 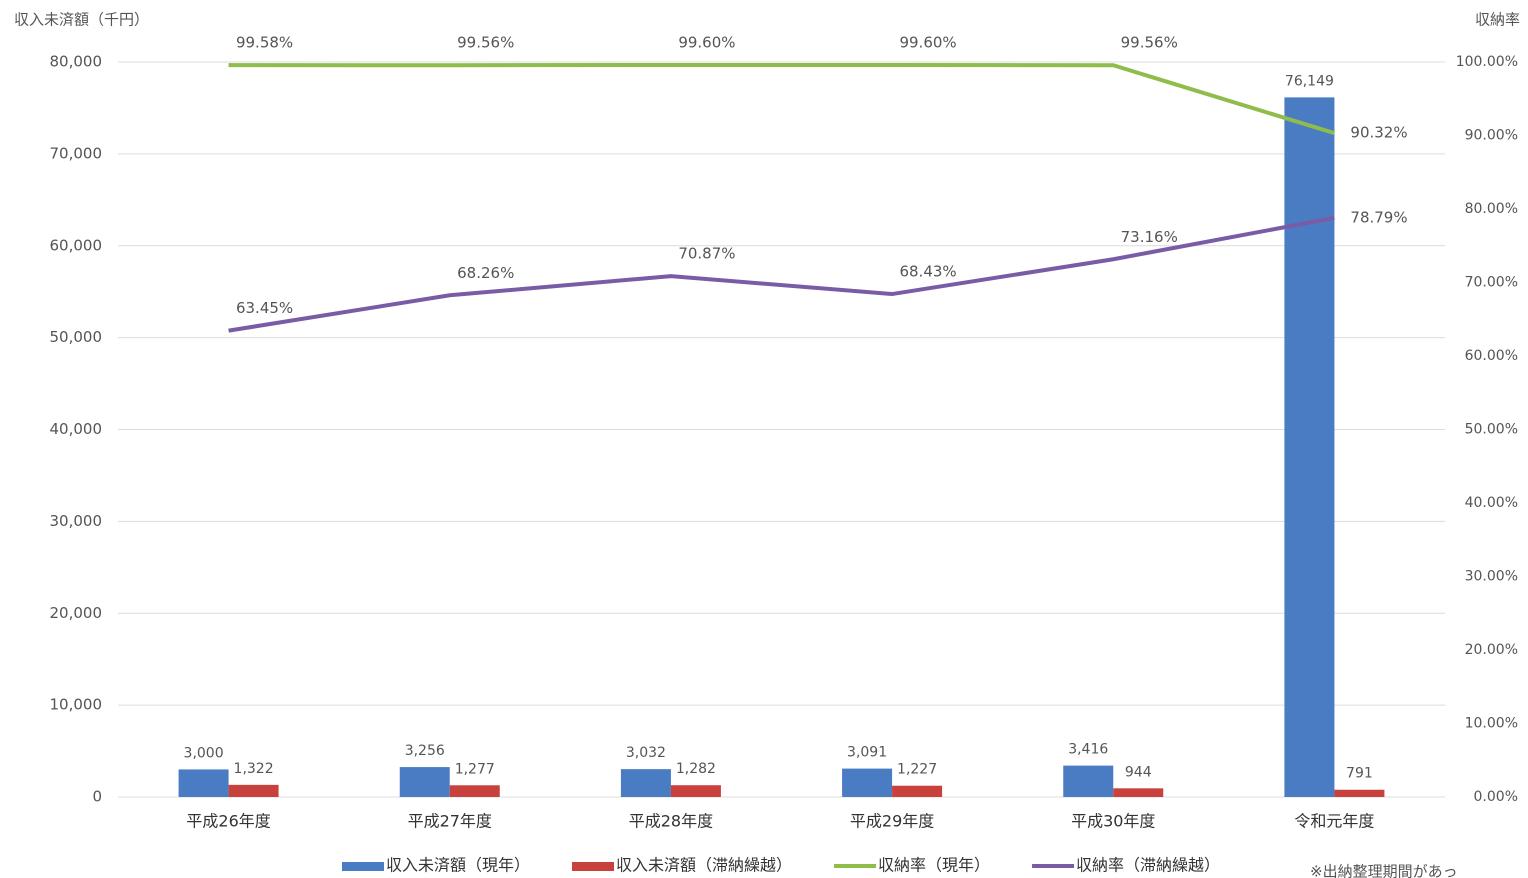 I want to click on y2-axis-title: 収納率, so click(x=1497, y=20).